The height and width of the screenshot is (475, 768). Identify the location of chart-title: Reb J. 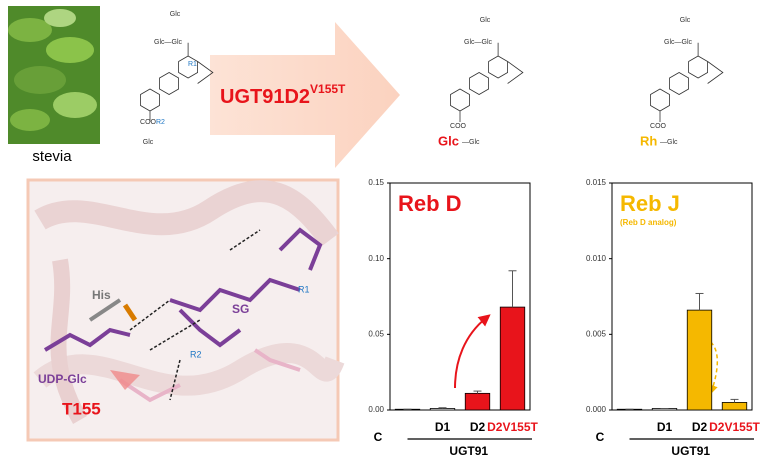
(650, 203).